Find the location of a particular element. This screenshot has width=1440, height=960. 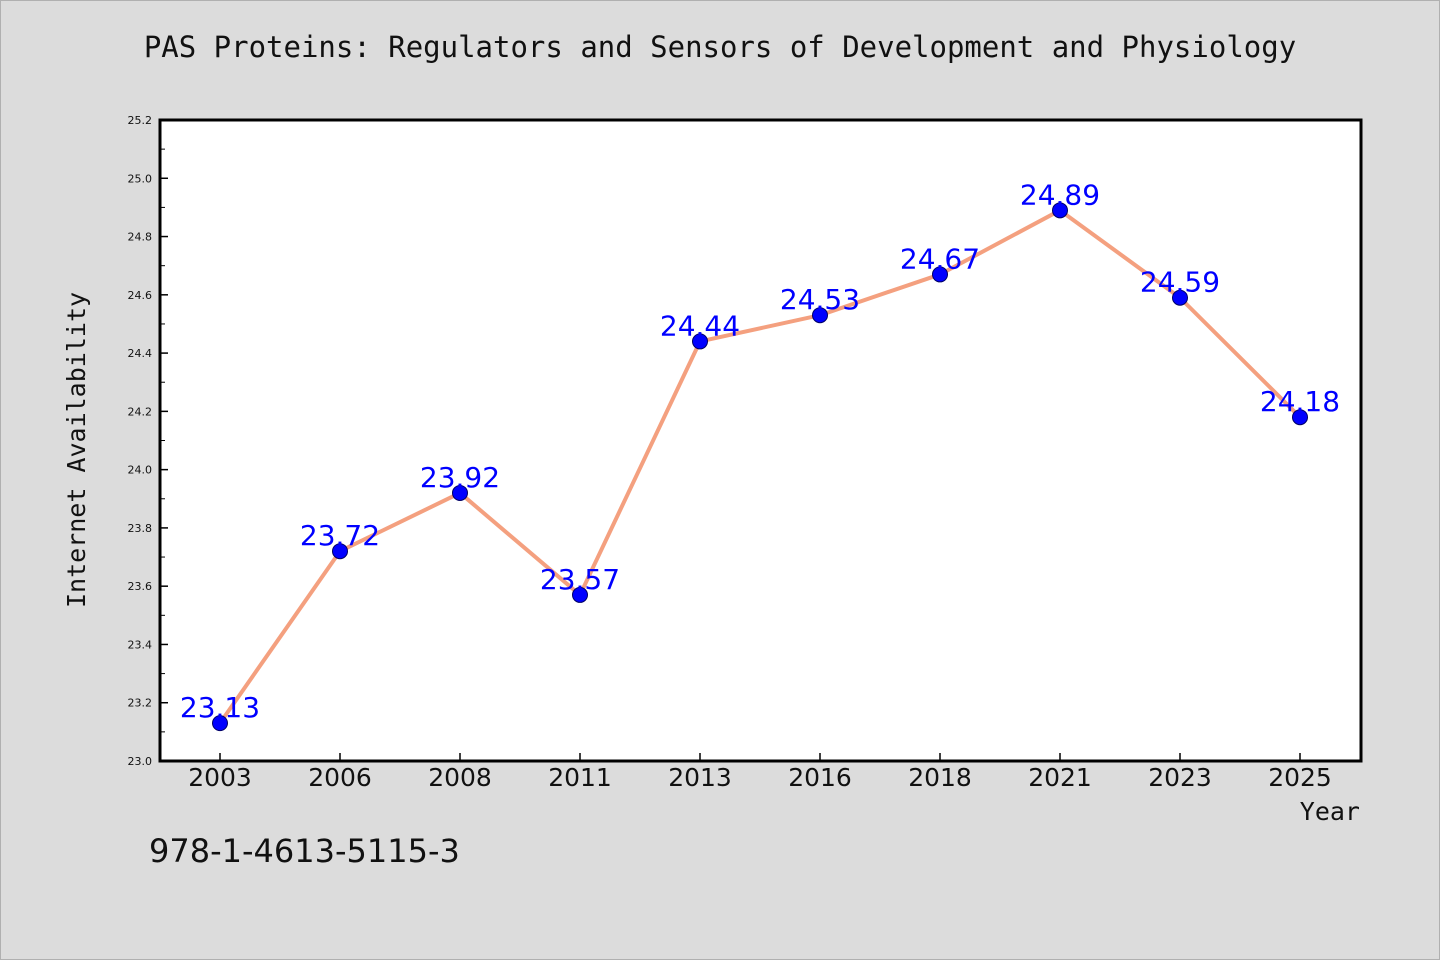

data-label: 23.92 is located at coordinates (460, 477).